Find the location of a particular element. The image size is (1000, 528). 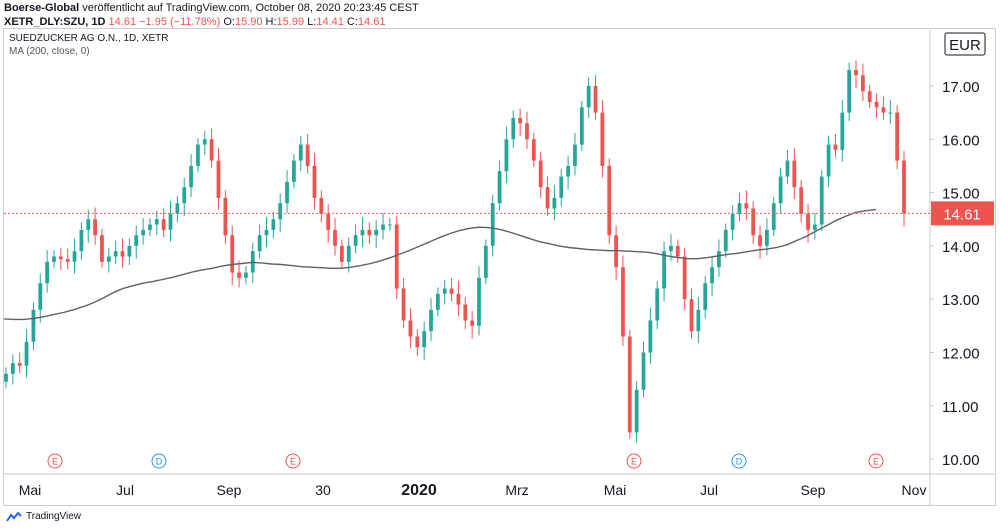

last-price-text: 14.61 is located at coordinates (122, 22).